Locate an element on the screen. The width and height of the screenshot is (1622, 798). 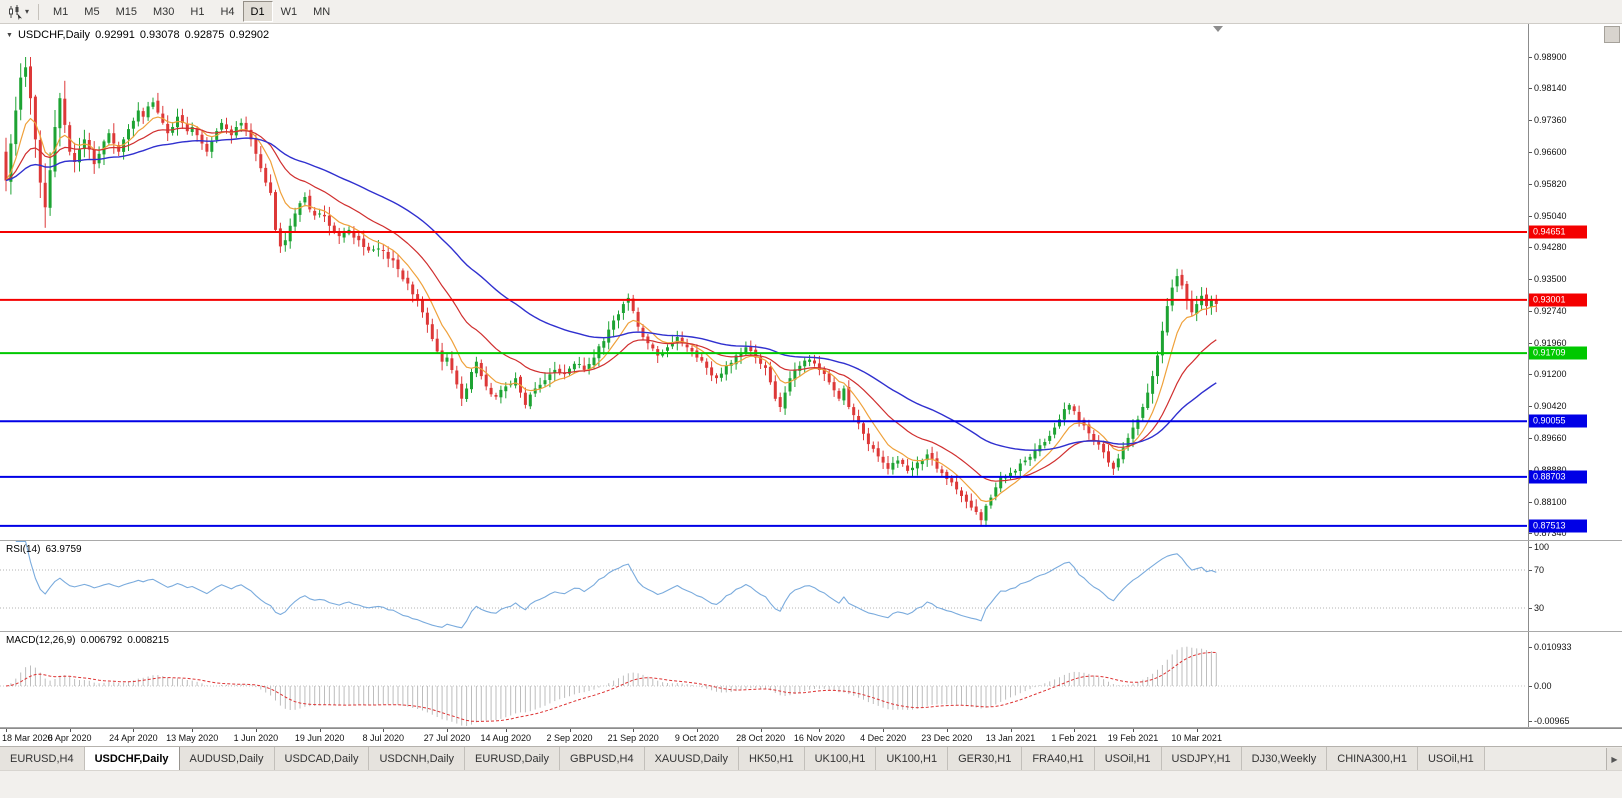
chart-type-button: ▾ is located at coordinates (18, 12).